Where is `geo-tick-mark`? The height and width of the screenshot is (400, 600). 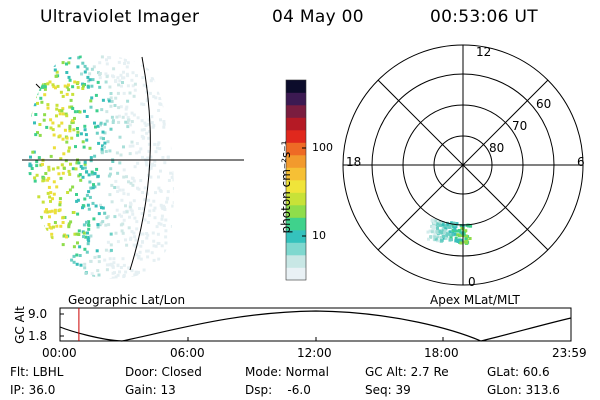
geo-tick-mark is located at coordinates (38, 86).